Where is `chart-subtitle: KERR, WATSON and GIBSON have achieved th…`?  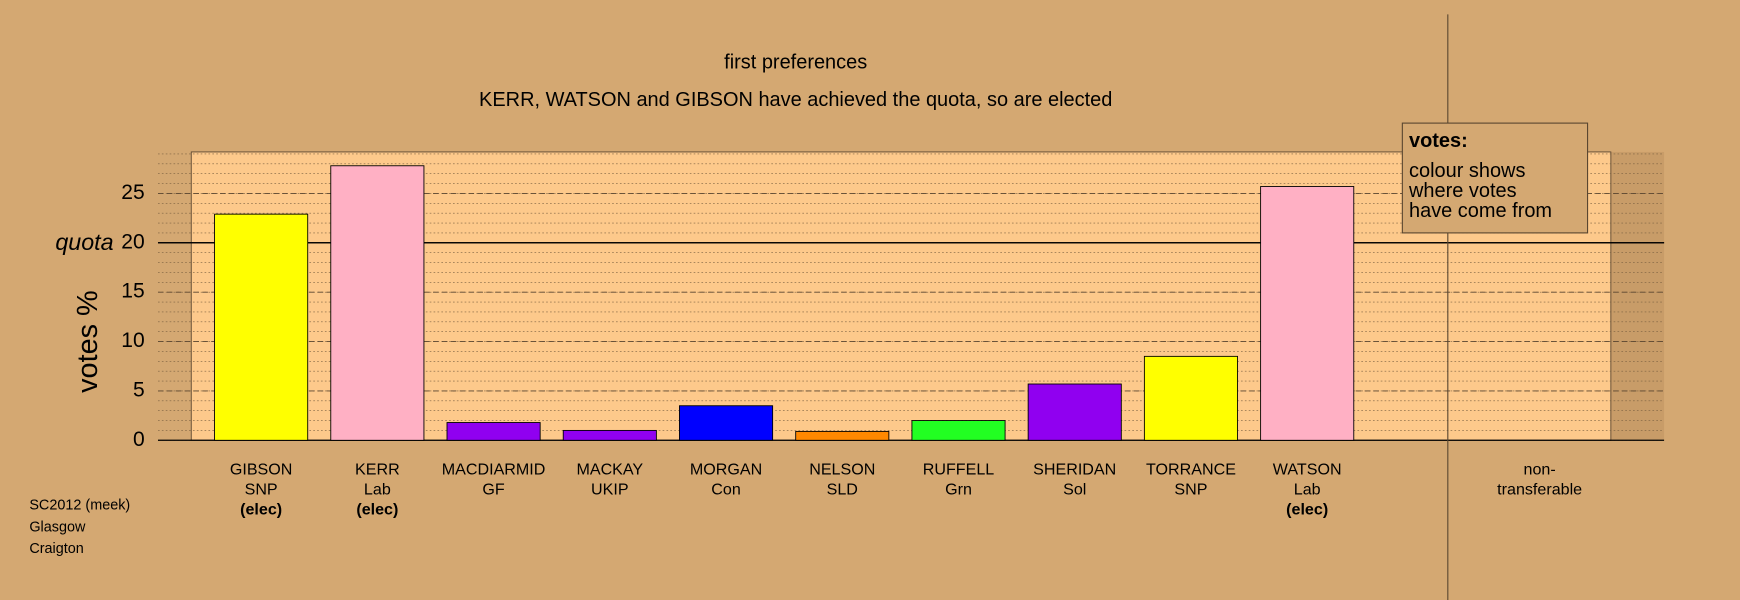
chart-subtitle: KERR, WATSON and GIBSON have achieved th… is located at coordinates (795, 100).